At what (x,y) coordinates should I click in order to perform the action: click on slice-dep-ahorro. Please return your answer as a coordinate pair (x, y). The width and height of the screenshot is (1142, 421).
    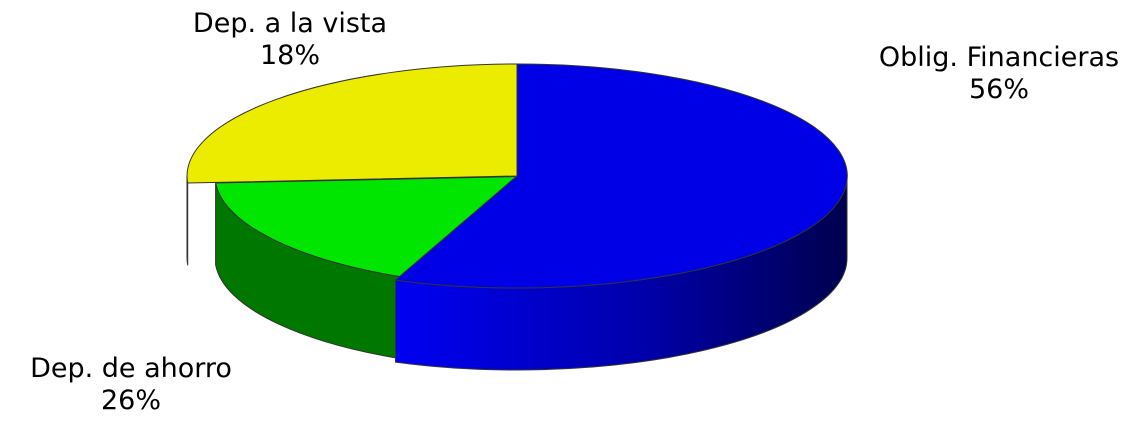
    Looking at the image, I should click on (352, 164).